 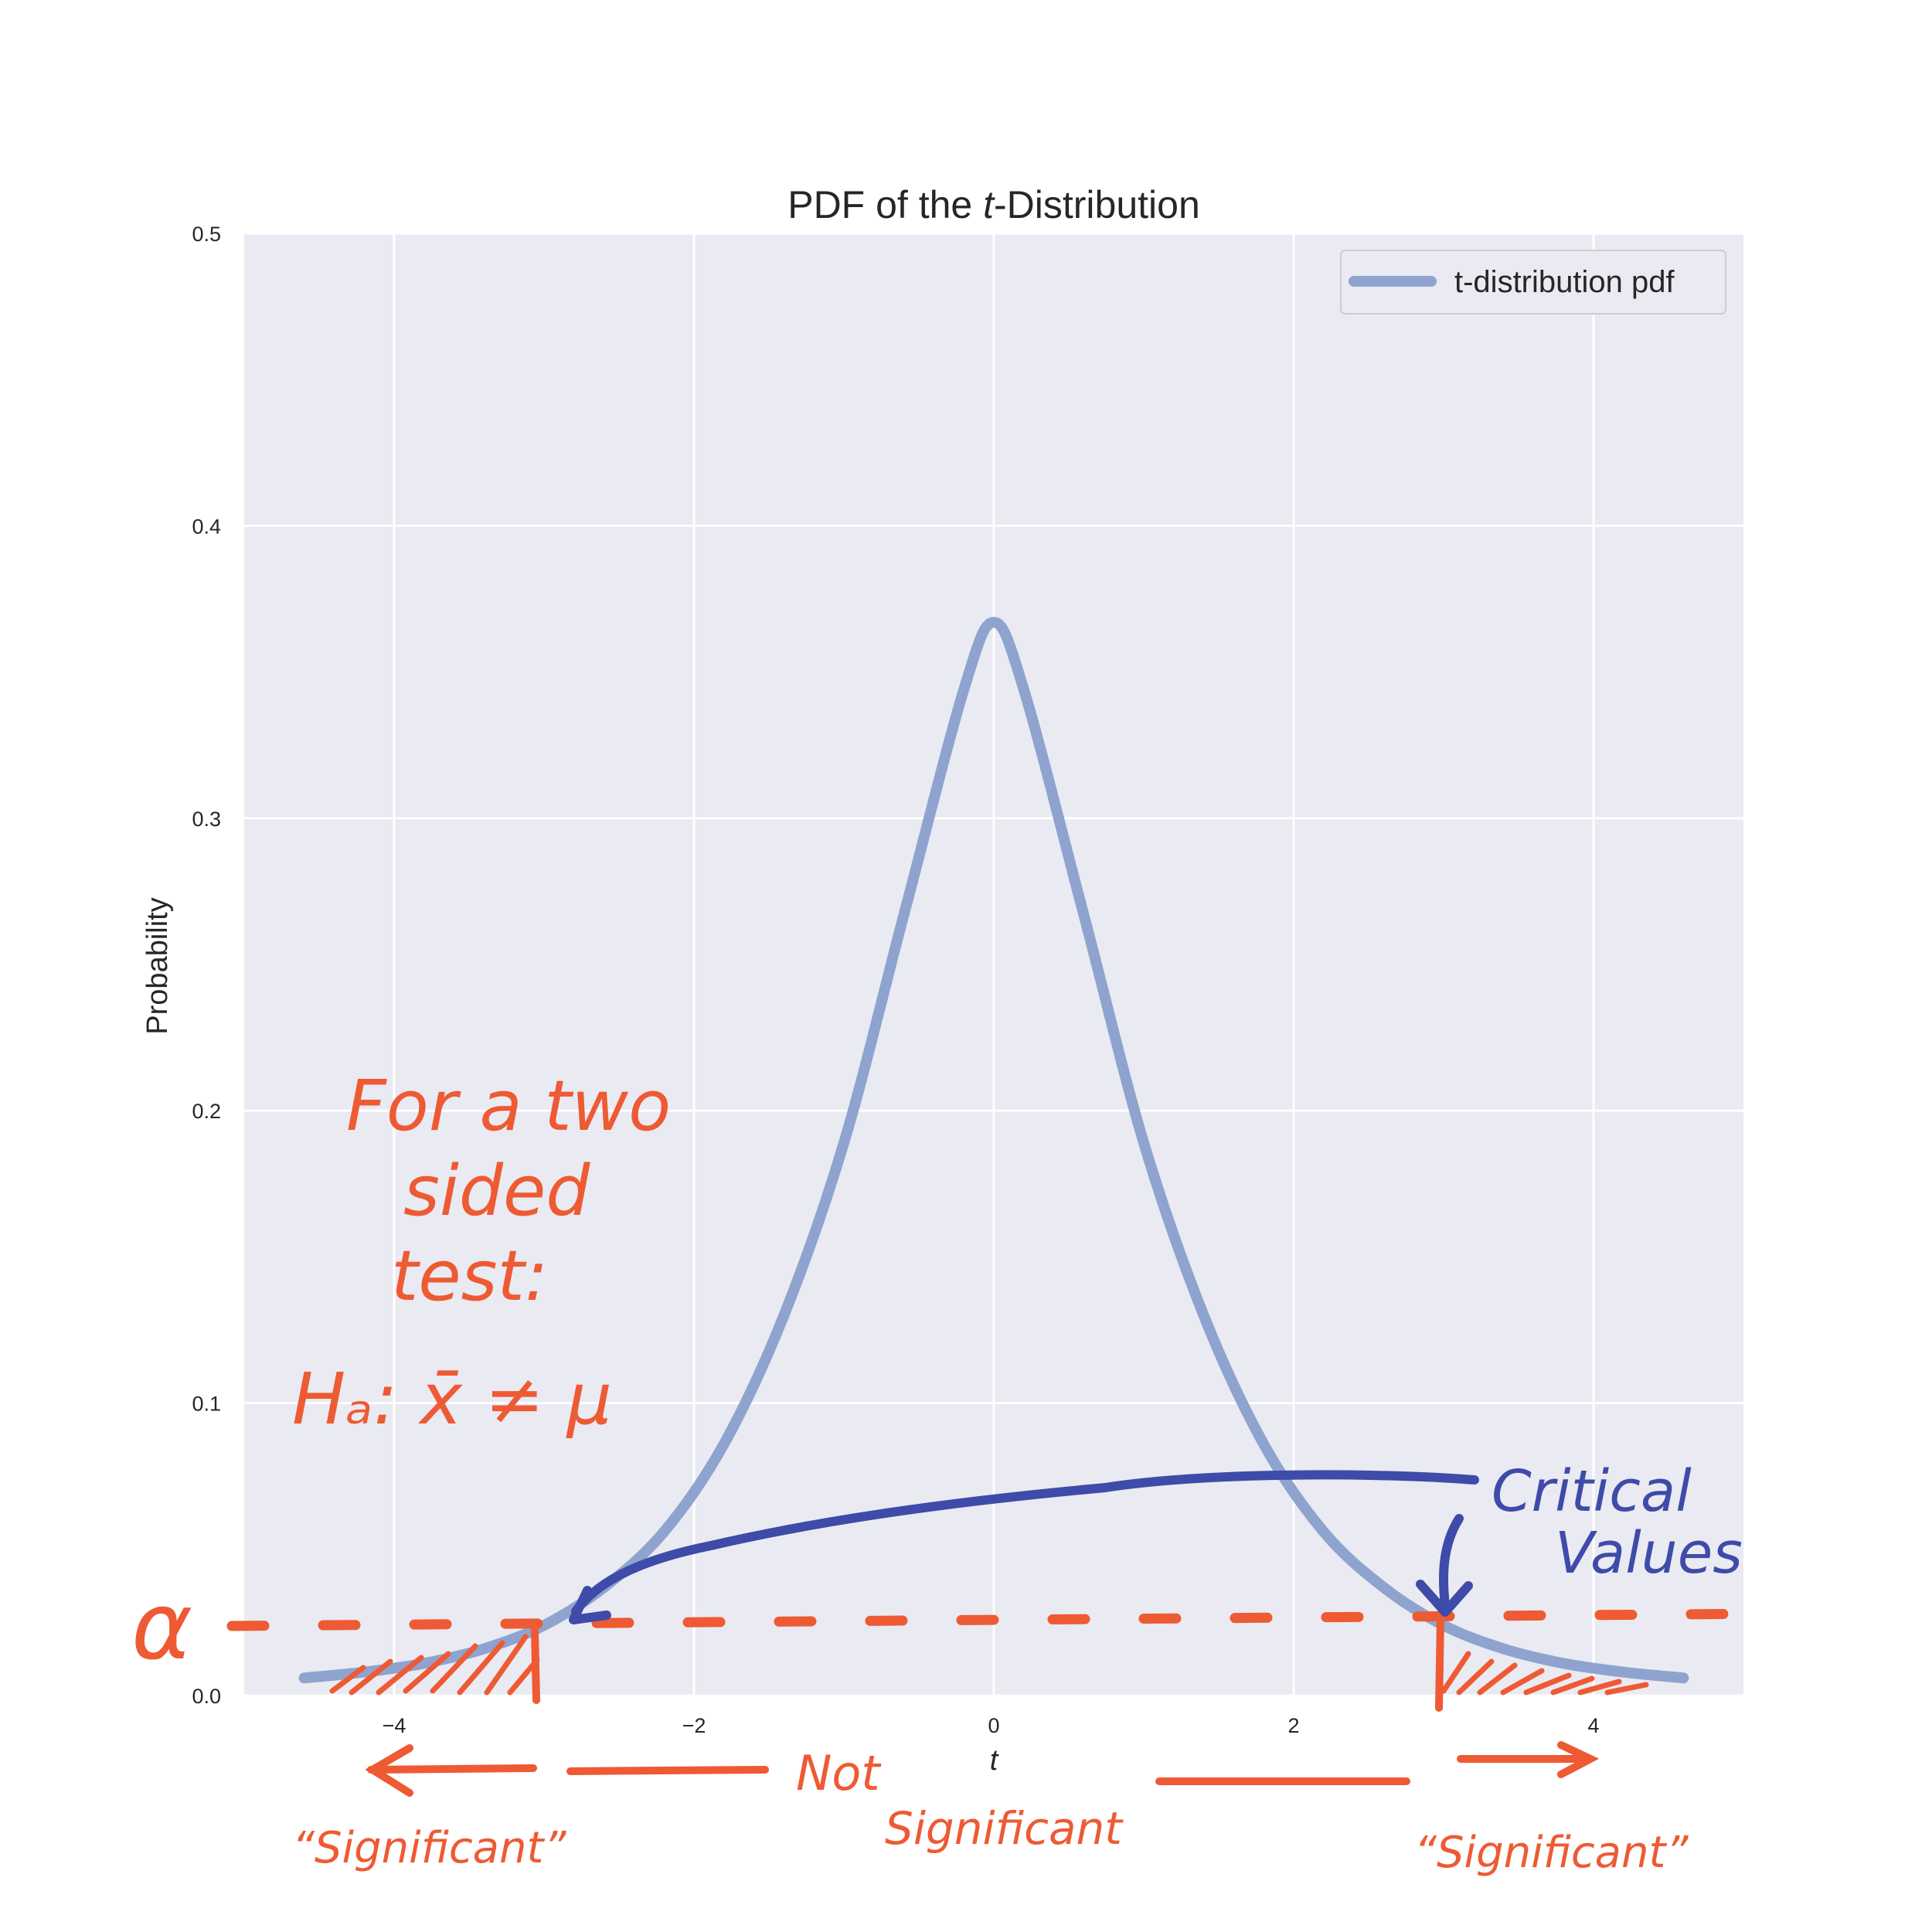 I want to click on legend-box, so click(x=1533, y=282).